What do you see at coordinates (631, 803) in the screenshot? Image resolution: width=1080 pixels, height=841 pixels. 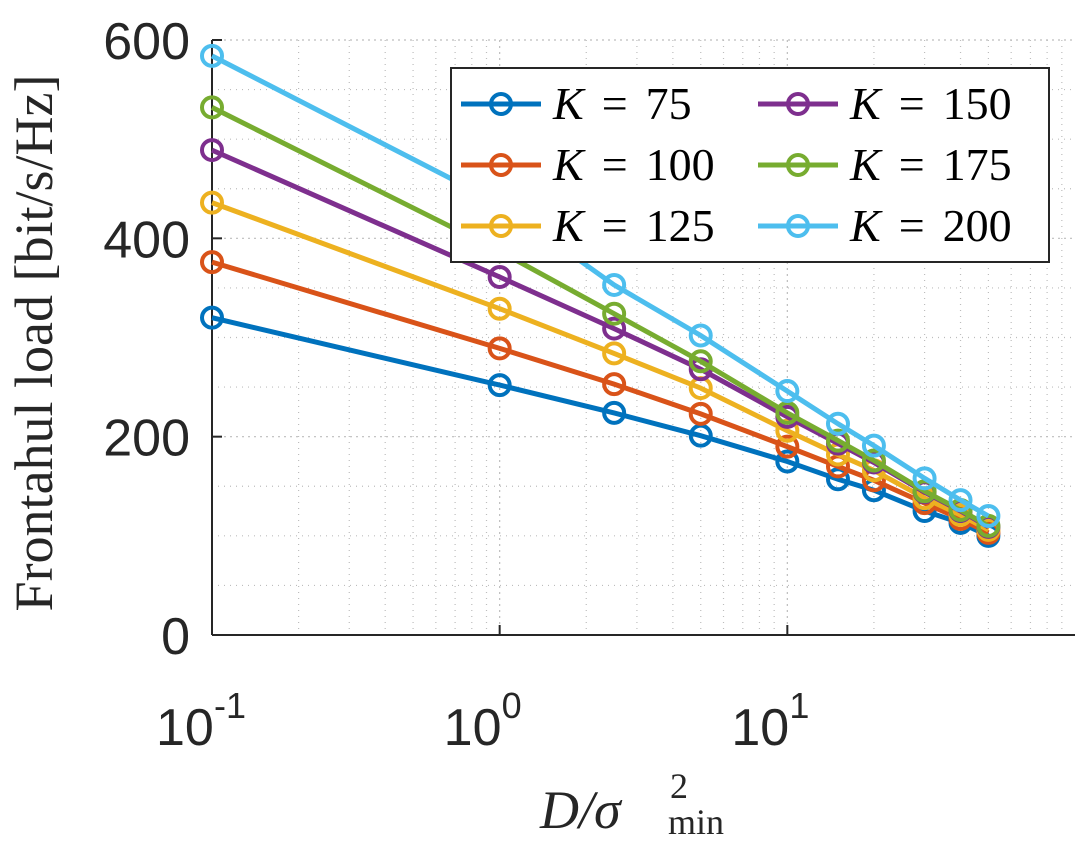 I see `x-axis-label: D/σ 2 min` at bounding box center [631, 803].